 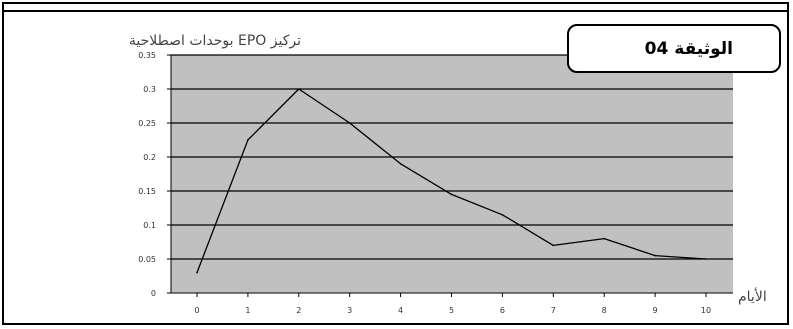 I want to click on document-label-box: الوثيقة 04, so click(x=674, y=48).